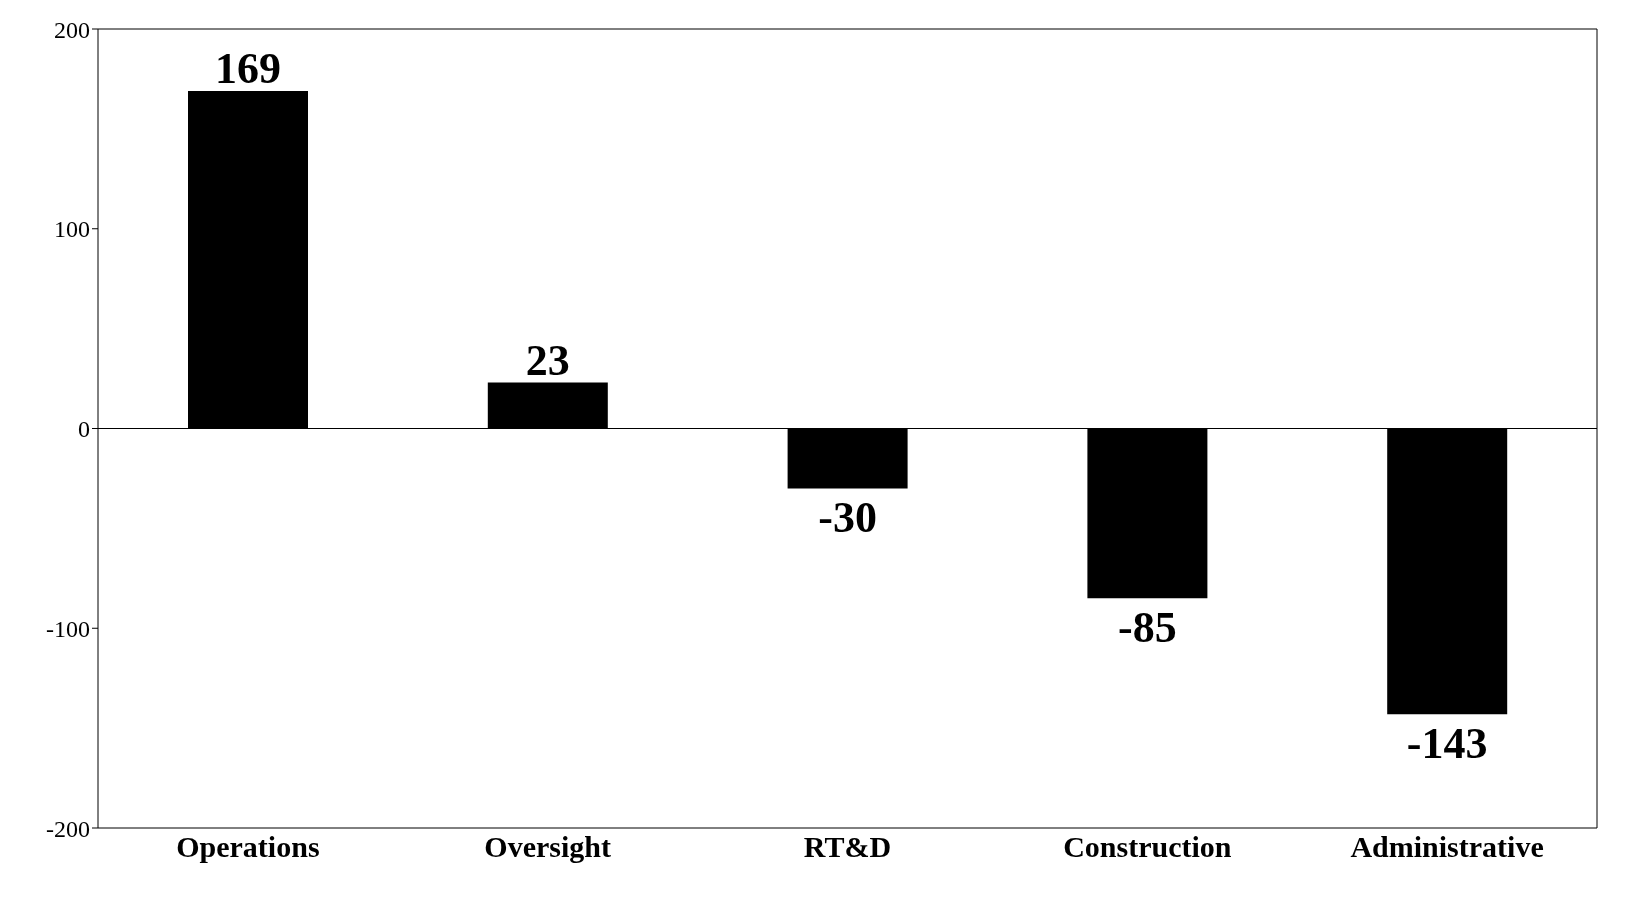  Describe the element at coordinates (547, 360) in the screenshot. I see `data-label: 23` at that location.